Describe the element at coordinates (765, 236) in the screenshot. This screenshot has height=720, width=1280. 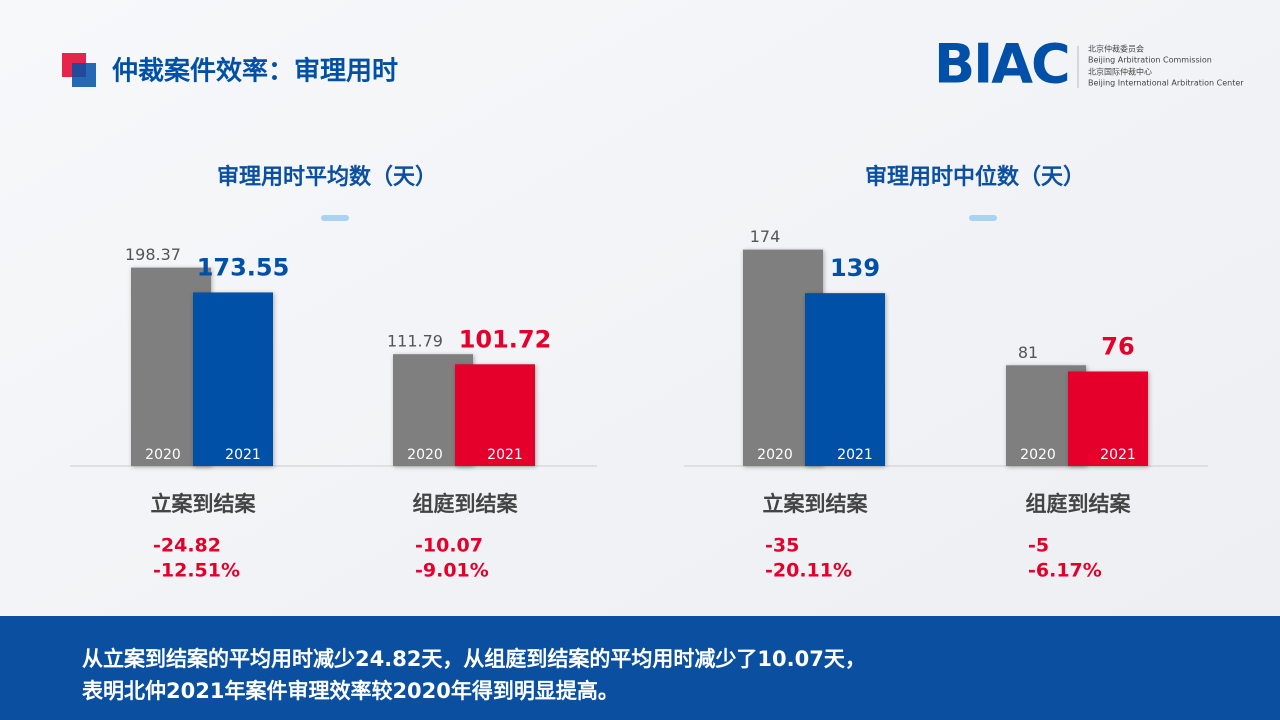
I see `value-label: 174` at that location.